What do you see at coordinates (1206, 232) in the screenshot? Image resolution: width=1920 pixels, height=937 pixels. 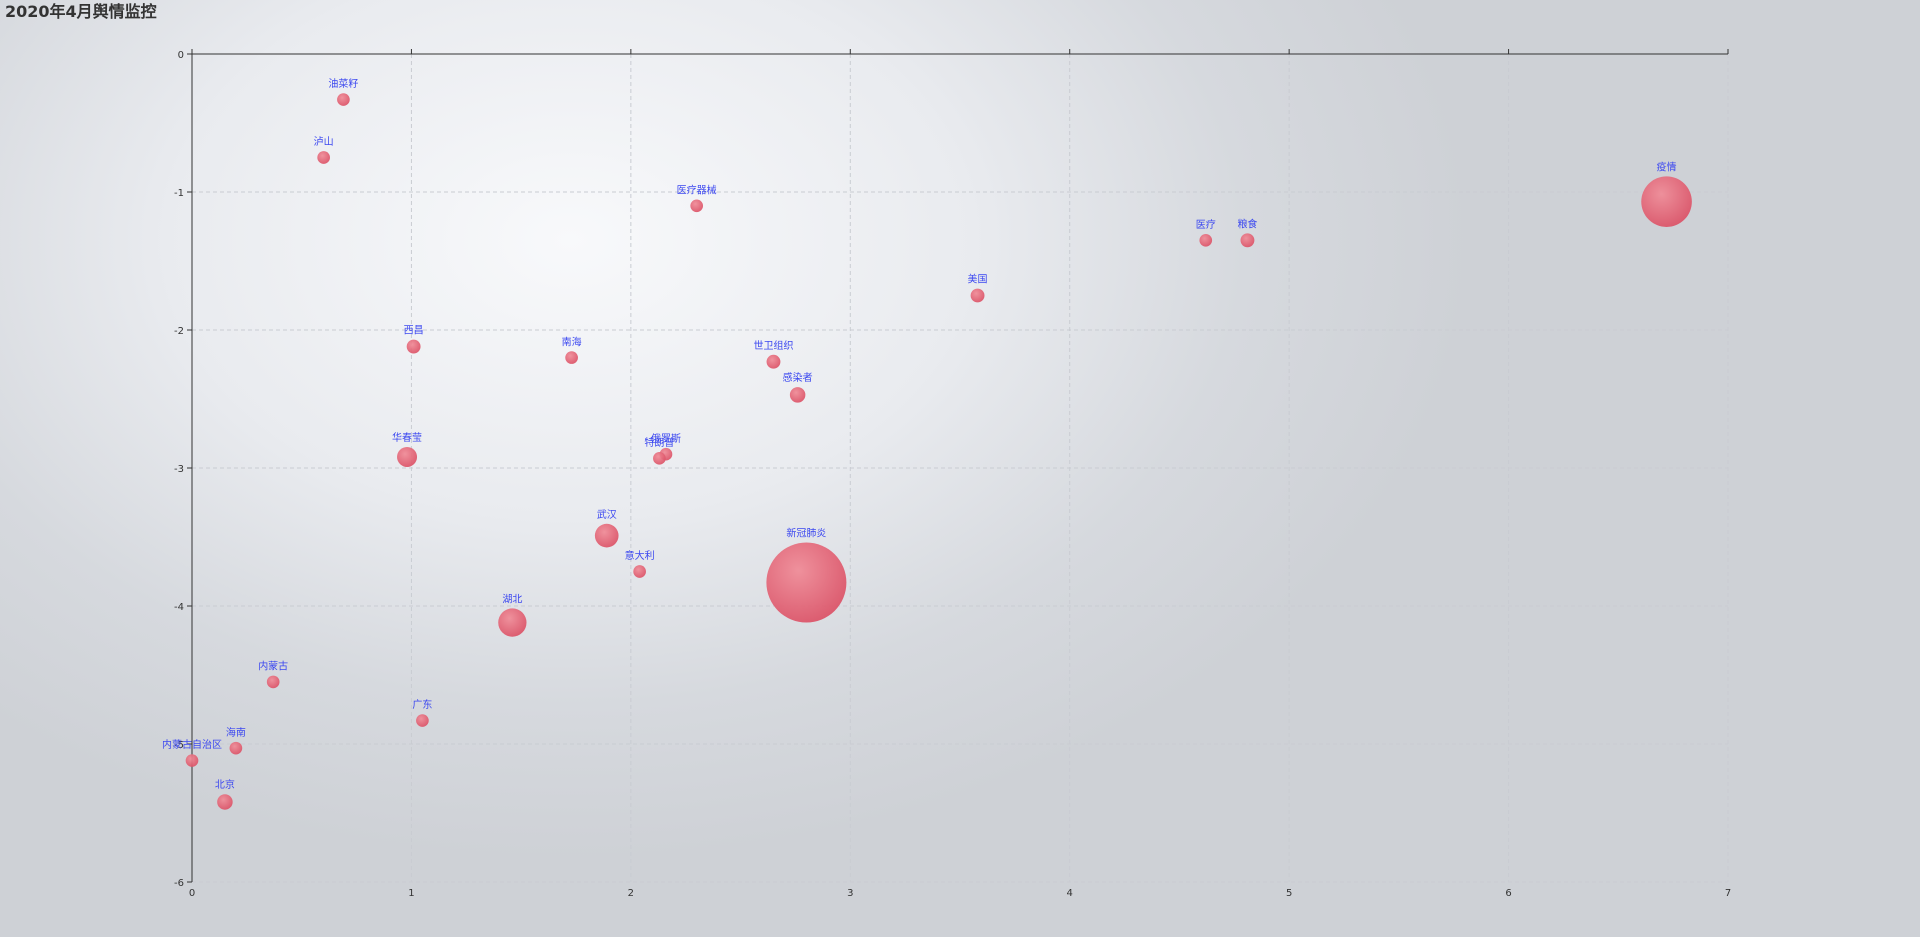 I see `data-point: 医疗` at bounding box center [1206, 232].